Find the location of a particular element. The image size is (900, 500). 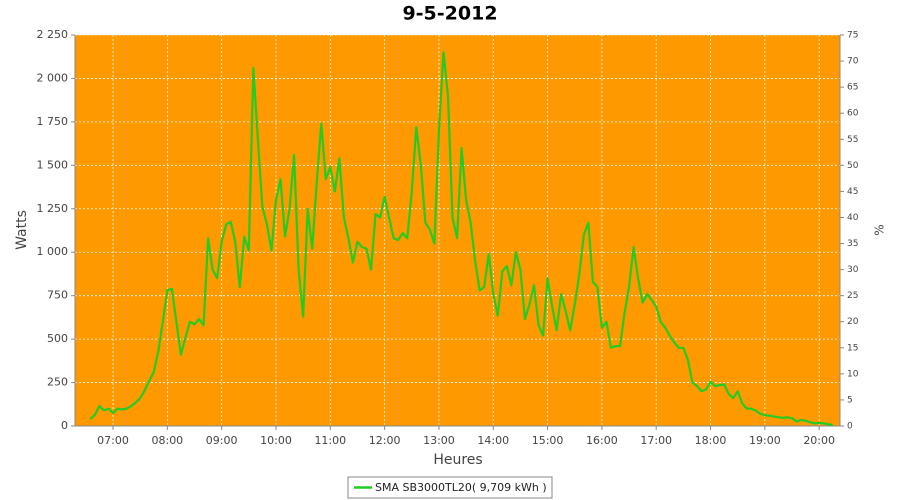

y2-tick-label: 50 is located at coordinates (853, 166).